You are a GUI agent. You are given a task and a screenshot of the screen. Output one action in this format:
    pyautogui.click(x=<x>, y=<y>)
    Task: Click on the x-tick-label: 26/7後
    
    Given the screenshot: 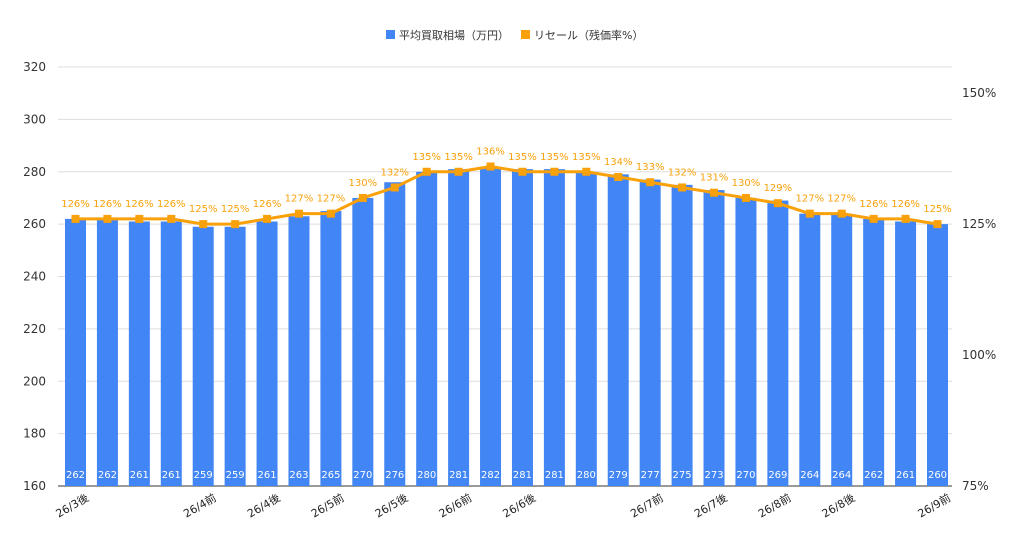 What is the action you would take?
    pyautogui.click(x=711, y=505)
    